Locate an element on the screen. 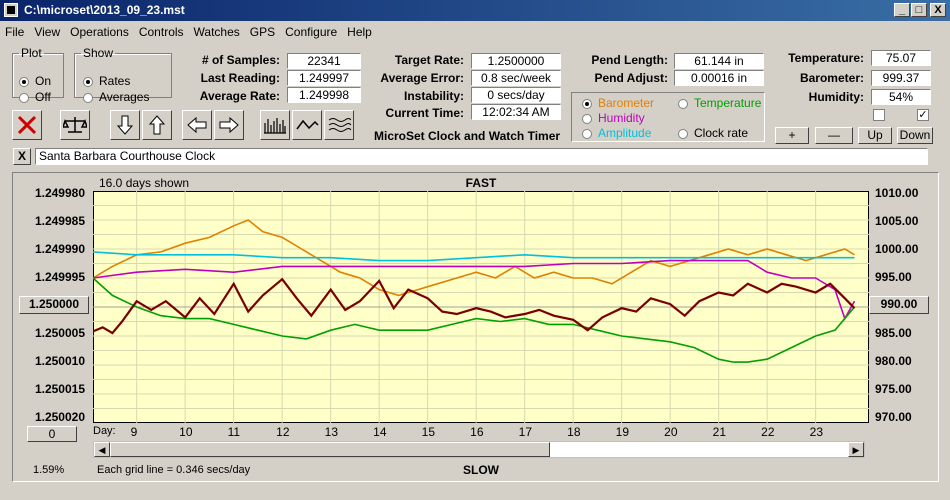 The width and height of the screenshot is (950, 500). move-down-button is located at coordinates (125, 125).